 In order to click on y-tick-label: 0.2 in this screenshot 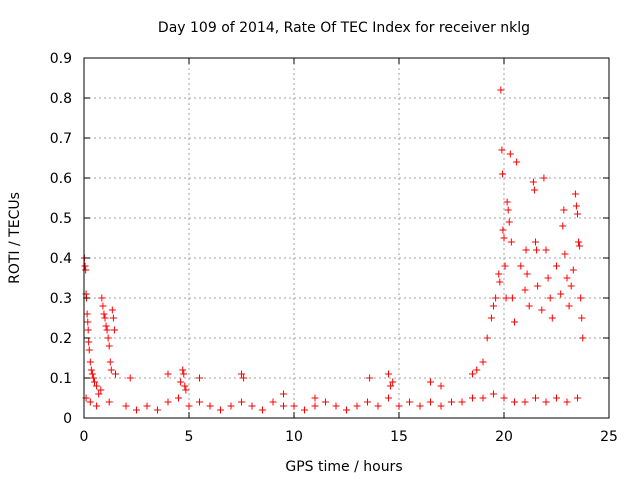, I will do `click(61, 339)`.